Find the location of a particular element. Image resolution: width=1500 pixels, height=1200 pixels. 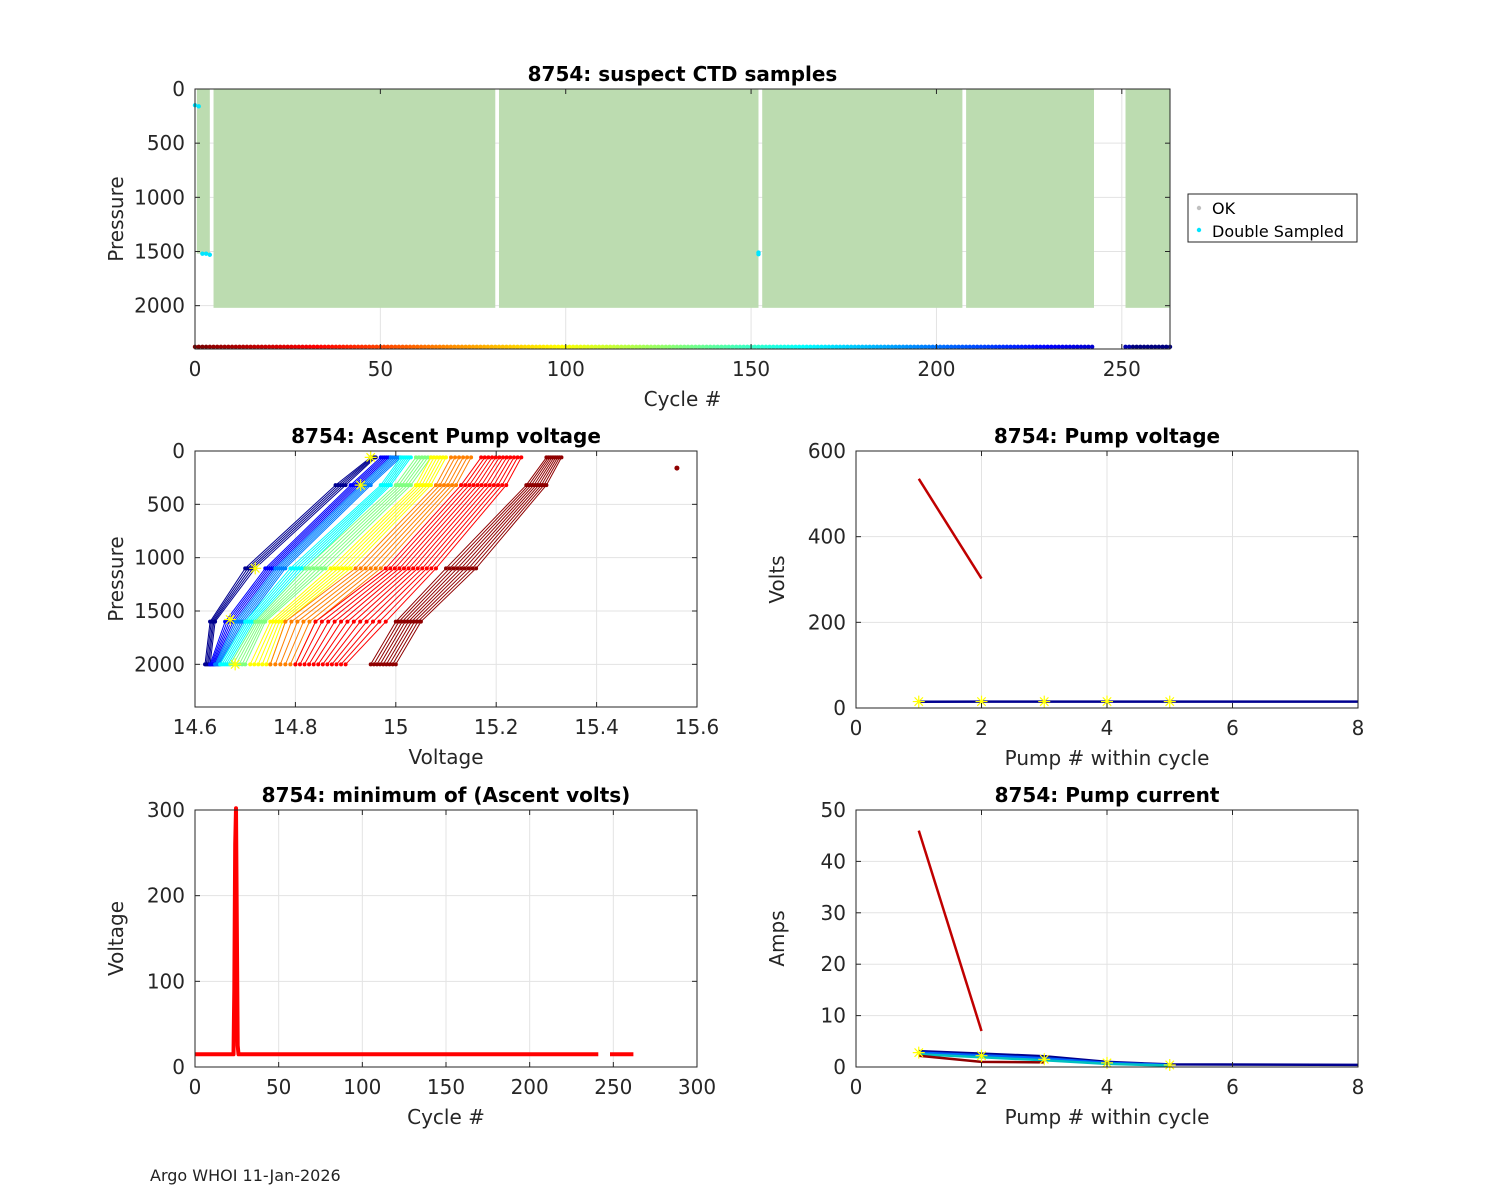

ascent-y-tick-label: 2000 is located at coordinates (159, 664).